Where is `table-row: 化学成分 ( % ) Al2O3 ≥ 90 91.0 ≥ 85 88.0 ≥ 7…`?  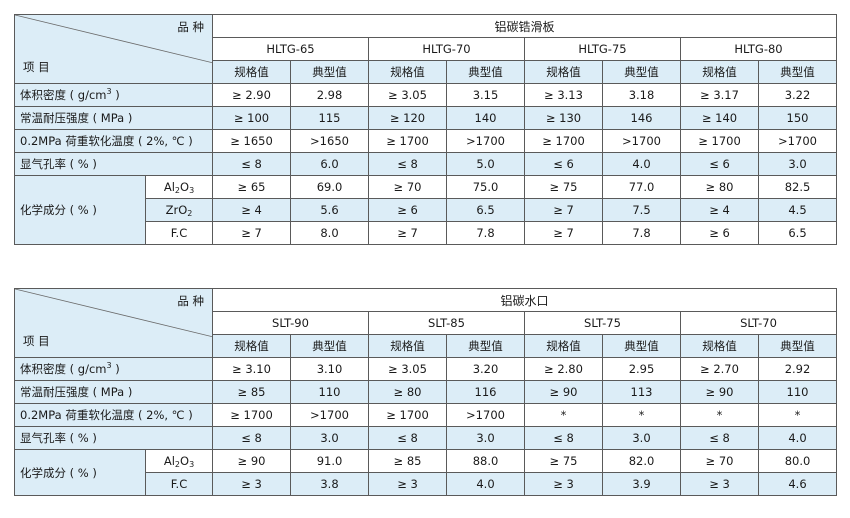
table-row: 化学成分 ( % ) Al2O3 ≥ 90 91.0 ≥ 85 88.0 ≥ 7… is located at coordinates (426, 472).